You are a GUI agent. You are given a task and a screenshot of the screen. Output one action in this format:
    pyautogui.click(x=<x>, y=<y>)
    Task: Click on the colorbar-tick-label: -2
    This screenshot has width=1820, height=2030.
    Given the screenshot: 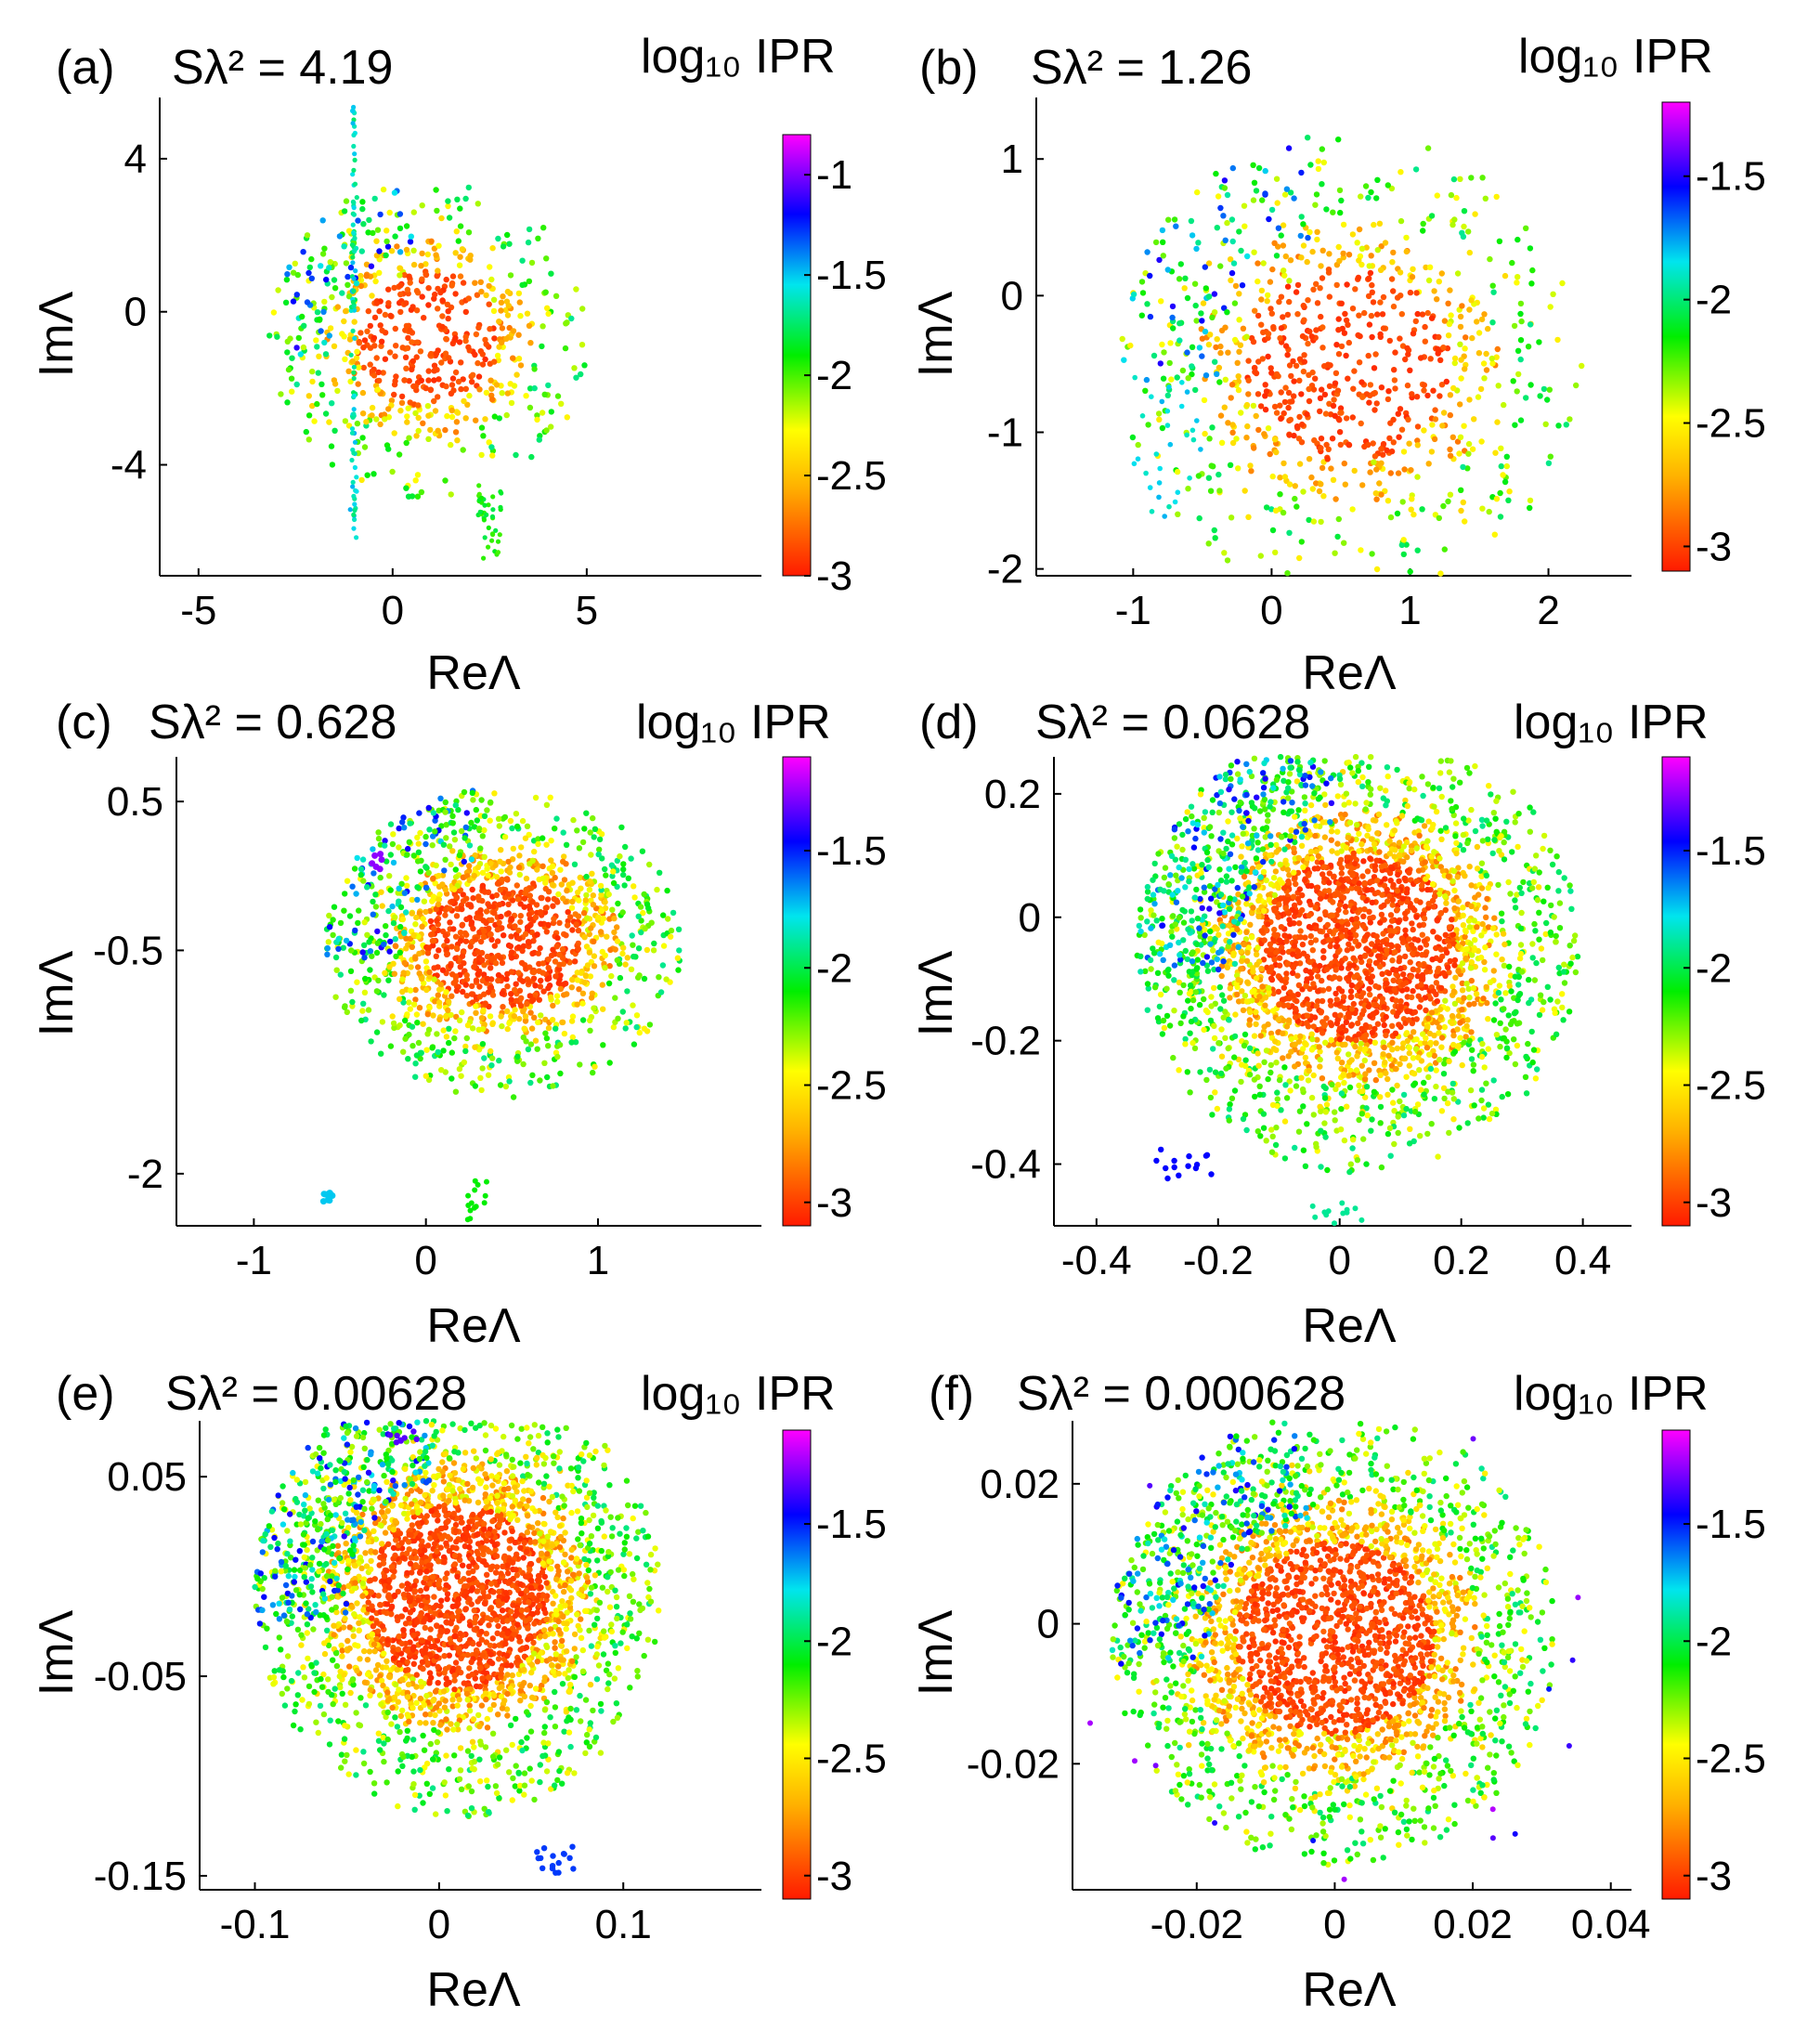 What is the action you would take?
    pyautogui.click(x=1714, y=300)
    